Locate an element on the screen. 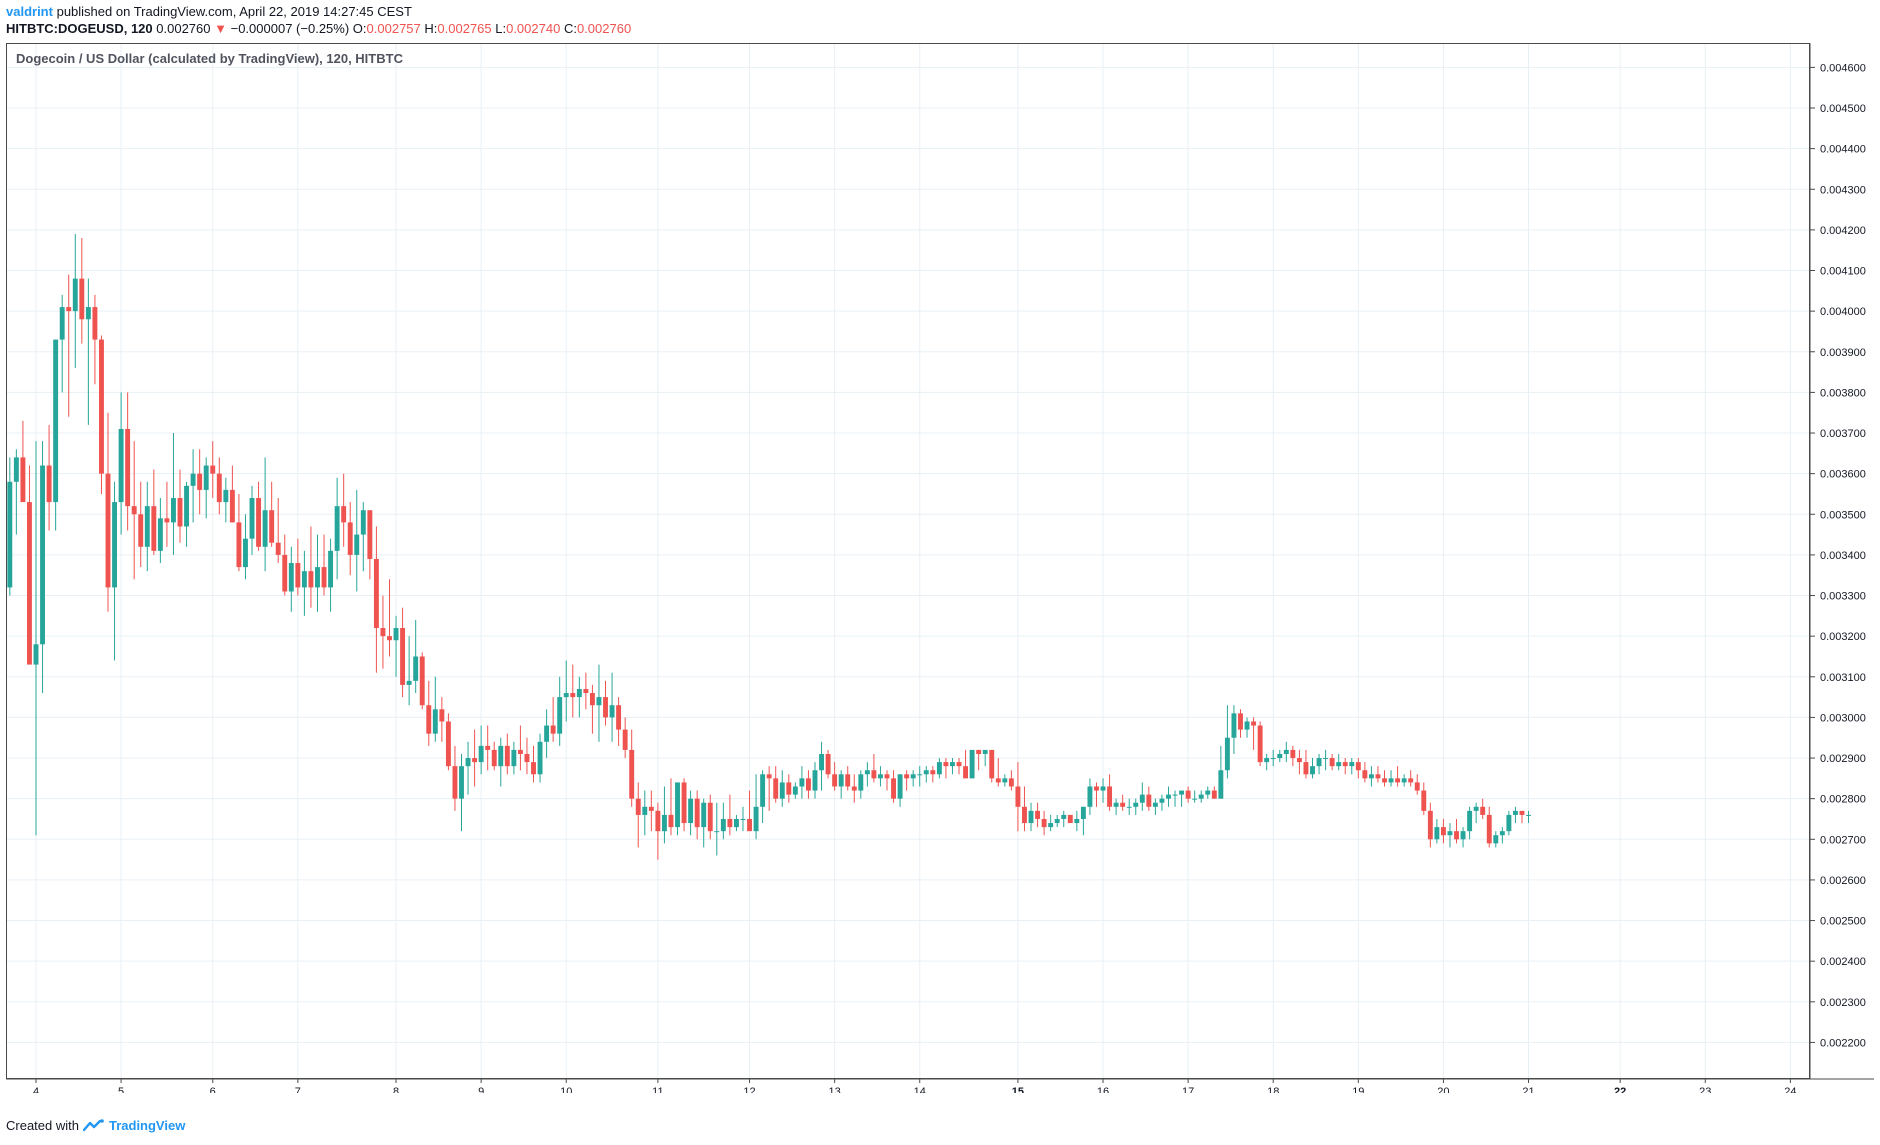 This screenshot has height=1145, width=1880. y-tick-label: 0.003300 is located at coordinates (1843, 597).